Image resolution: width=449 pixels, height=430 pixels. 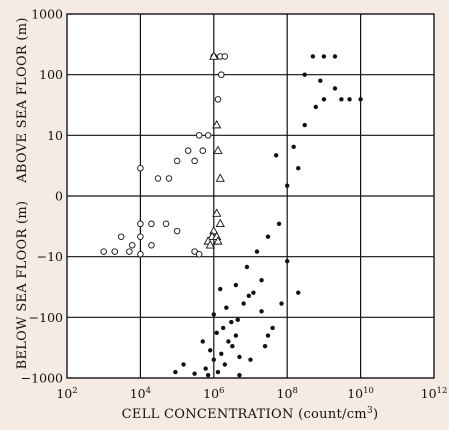 I want to click on y-tick-label: 100, so click(x=51, y=74).